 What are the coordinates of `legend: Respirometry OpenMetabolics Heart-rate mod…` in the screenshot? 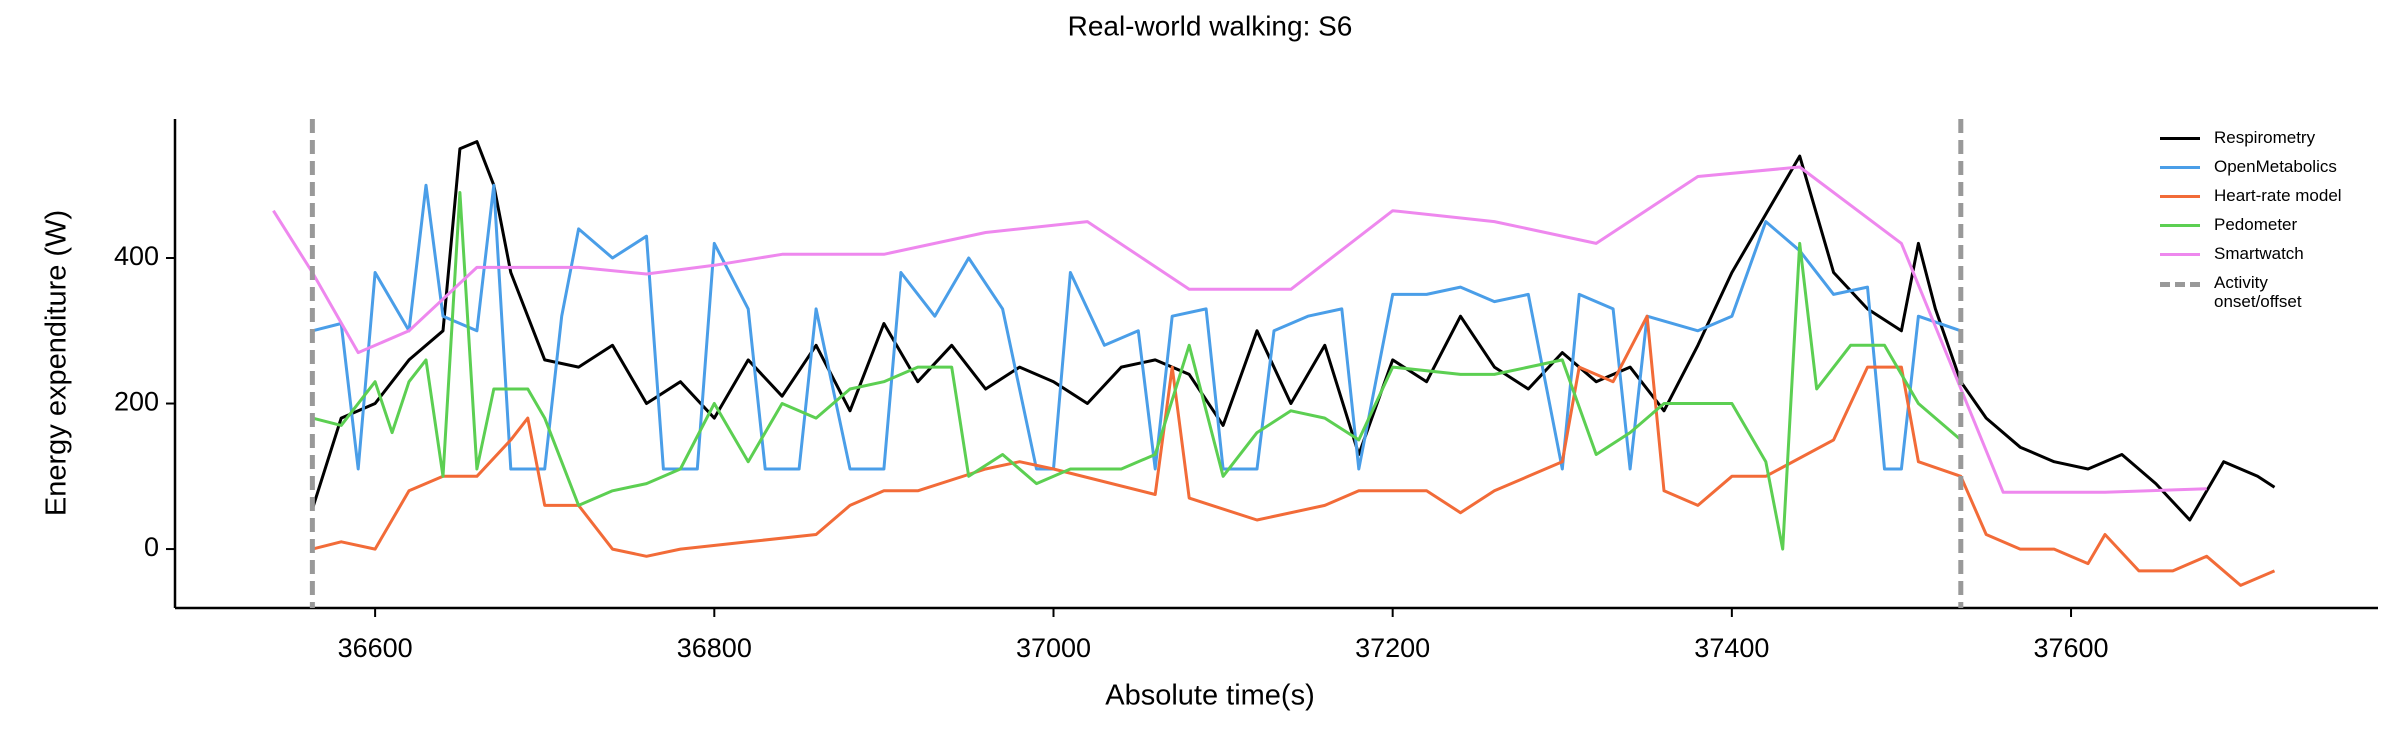 It's located at (2251, 224).